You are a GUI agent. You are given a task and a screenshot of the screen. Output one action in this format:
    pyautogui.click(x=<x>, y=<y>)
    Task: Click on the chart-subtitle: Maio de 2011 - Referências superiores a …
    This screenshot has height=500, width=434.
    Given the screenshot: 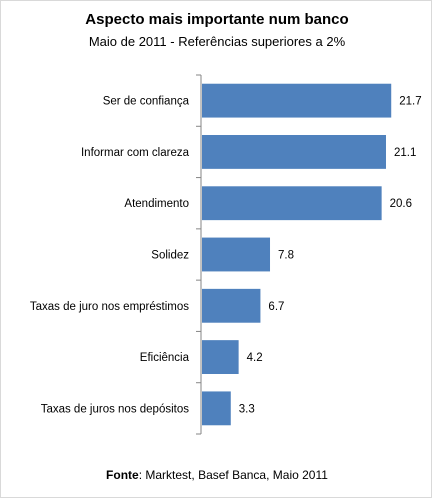 What is the action you would take?
    pyautogui.click(x=217, y=41)
    